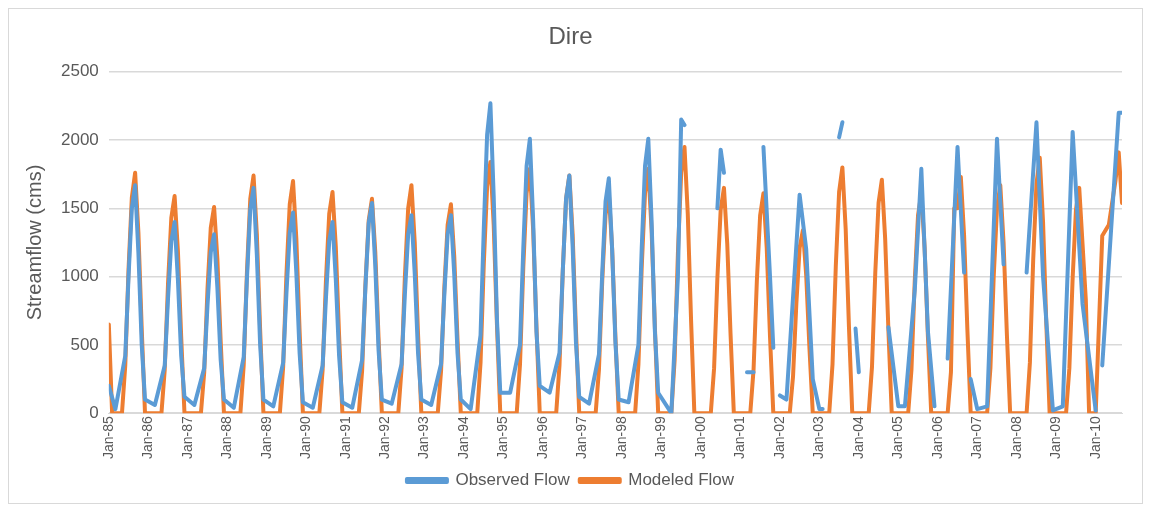  What do you see at coordinates (423, 437) in the screenshot?
I see `x-tick-label: Jan-93` at bounding box center [423, 437].